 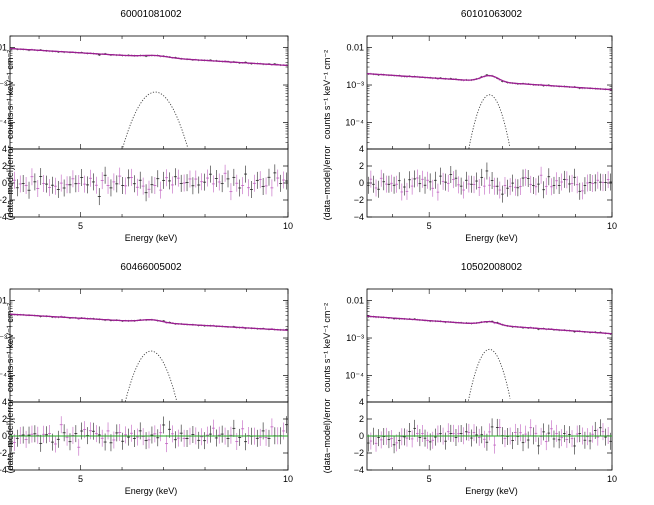 I want to click on panel-title: 60101063002, so click(x=492, y=14).